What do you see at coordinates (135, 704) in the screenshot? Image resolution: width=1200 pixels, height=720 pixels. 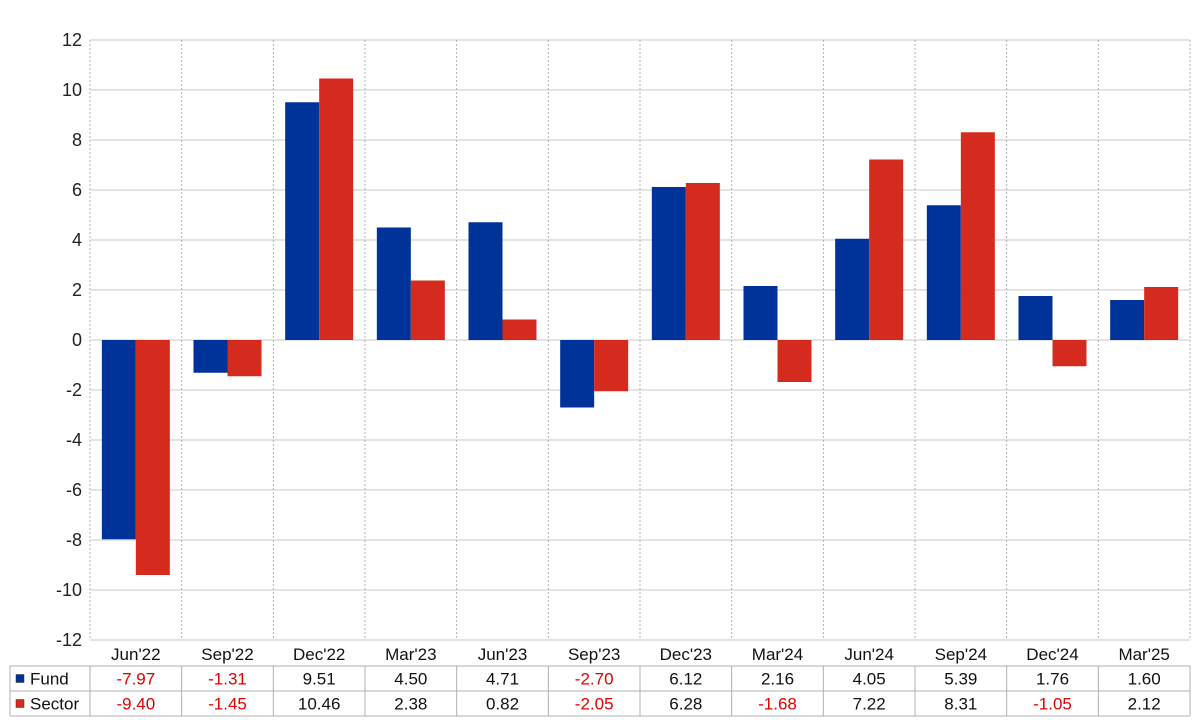 I see `table-cell: -9.40` at bounding box center [135, 704].